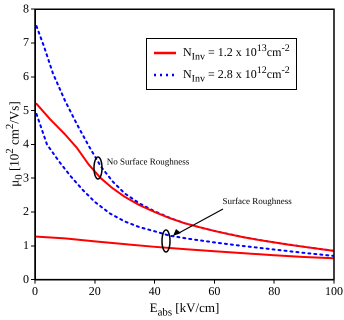 This screenshot has height=320, width=344. Describe the element at coordinates (236, 75) in the screenshot. I see `legend-label: N$_{Inv}$ = 2.8 x 10$^{12}$cm$^{-2}$` at that location.